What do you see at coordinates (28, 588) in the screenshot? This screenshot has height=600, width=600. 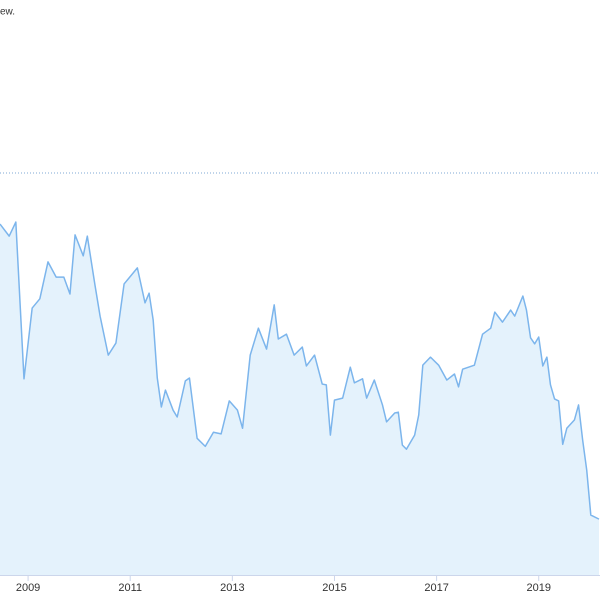 I see `x-tick-label: 2009` at bounding box center [28, 588].